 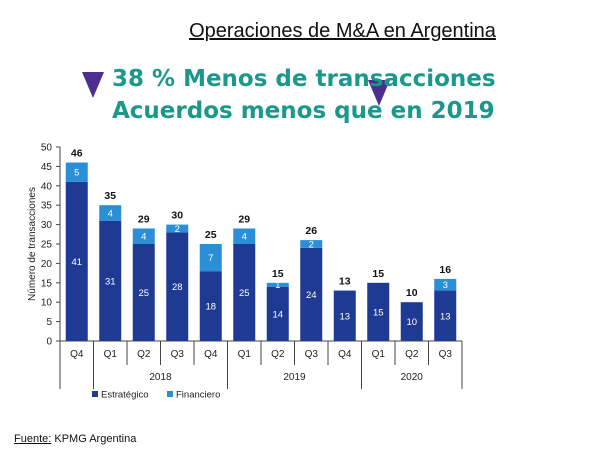 I want to click on headline-line-1: 38 % Menos de transacciones, so click(x=304, y=79).